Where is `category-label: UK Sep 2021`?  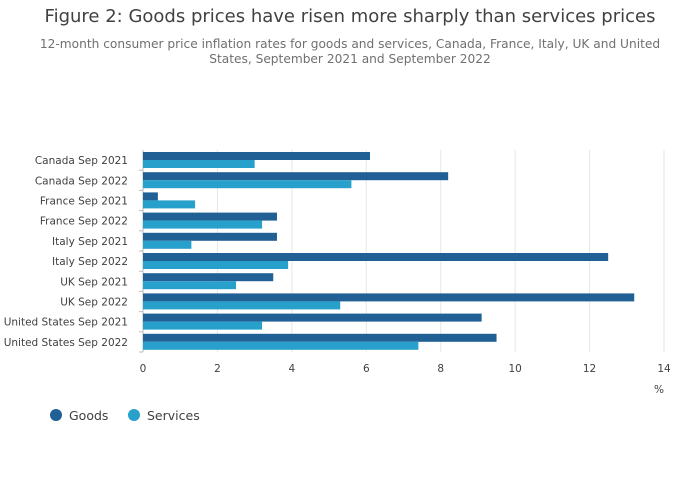
category-label: UK Sep 2021 is located at coordinates (94, 282).